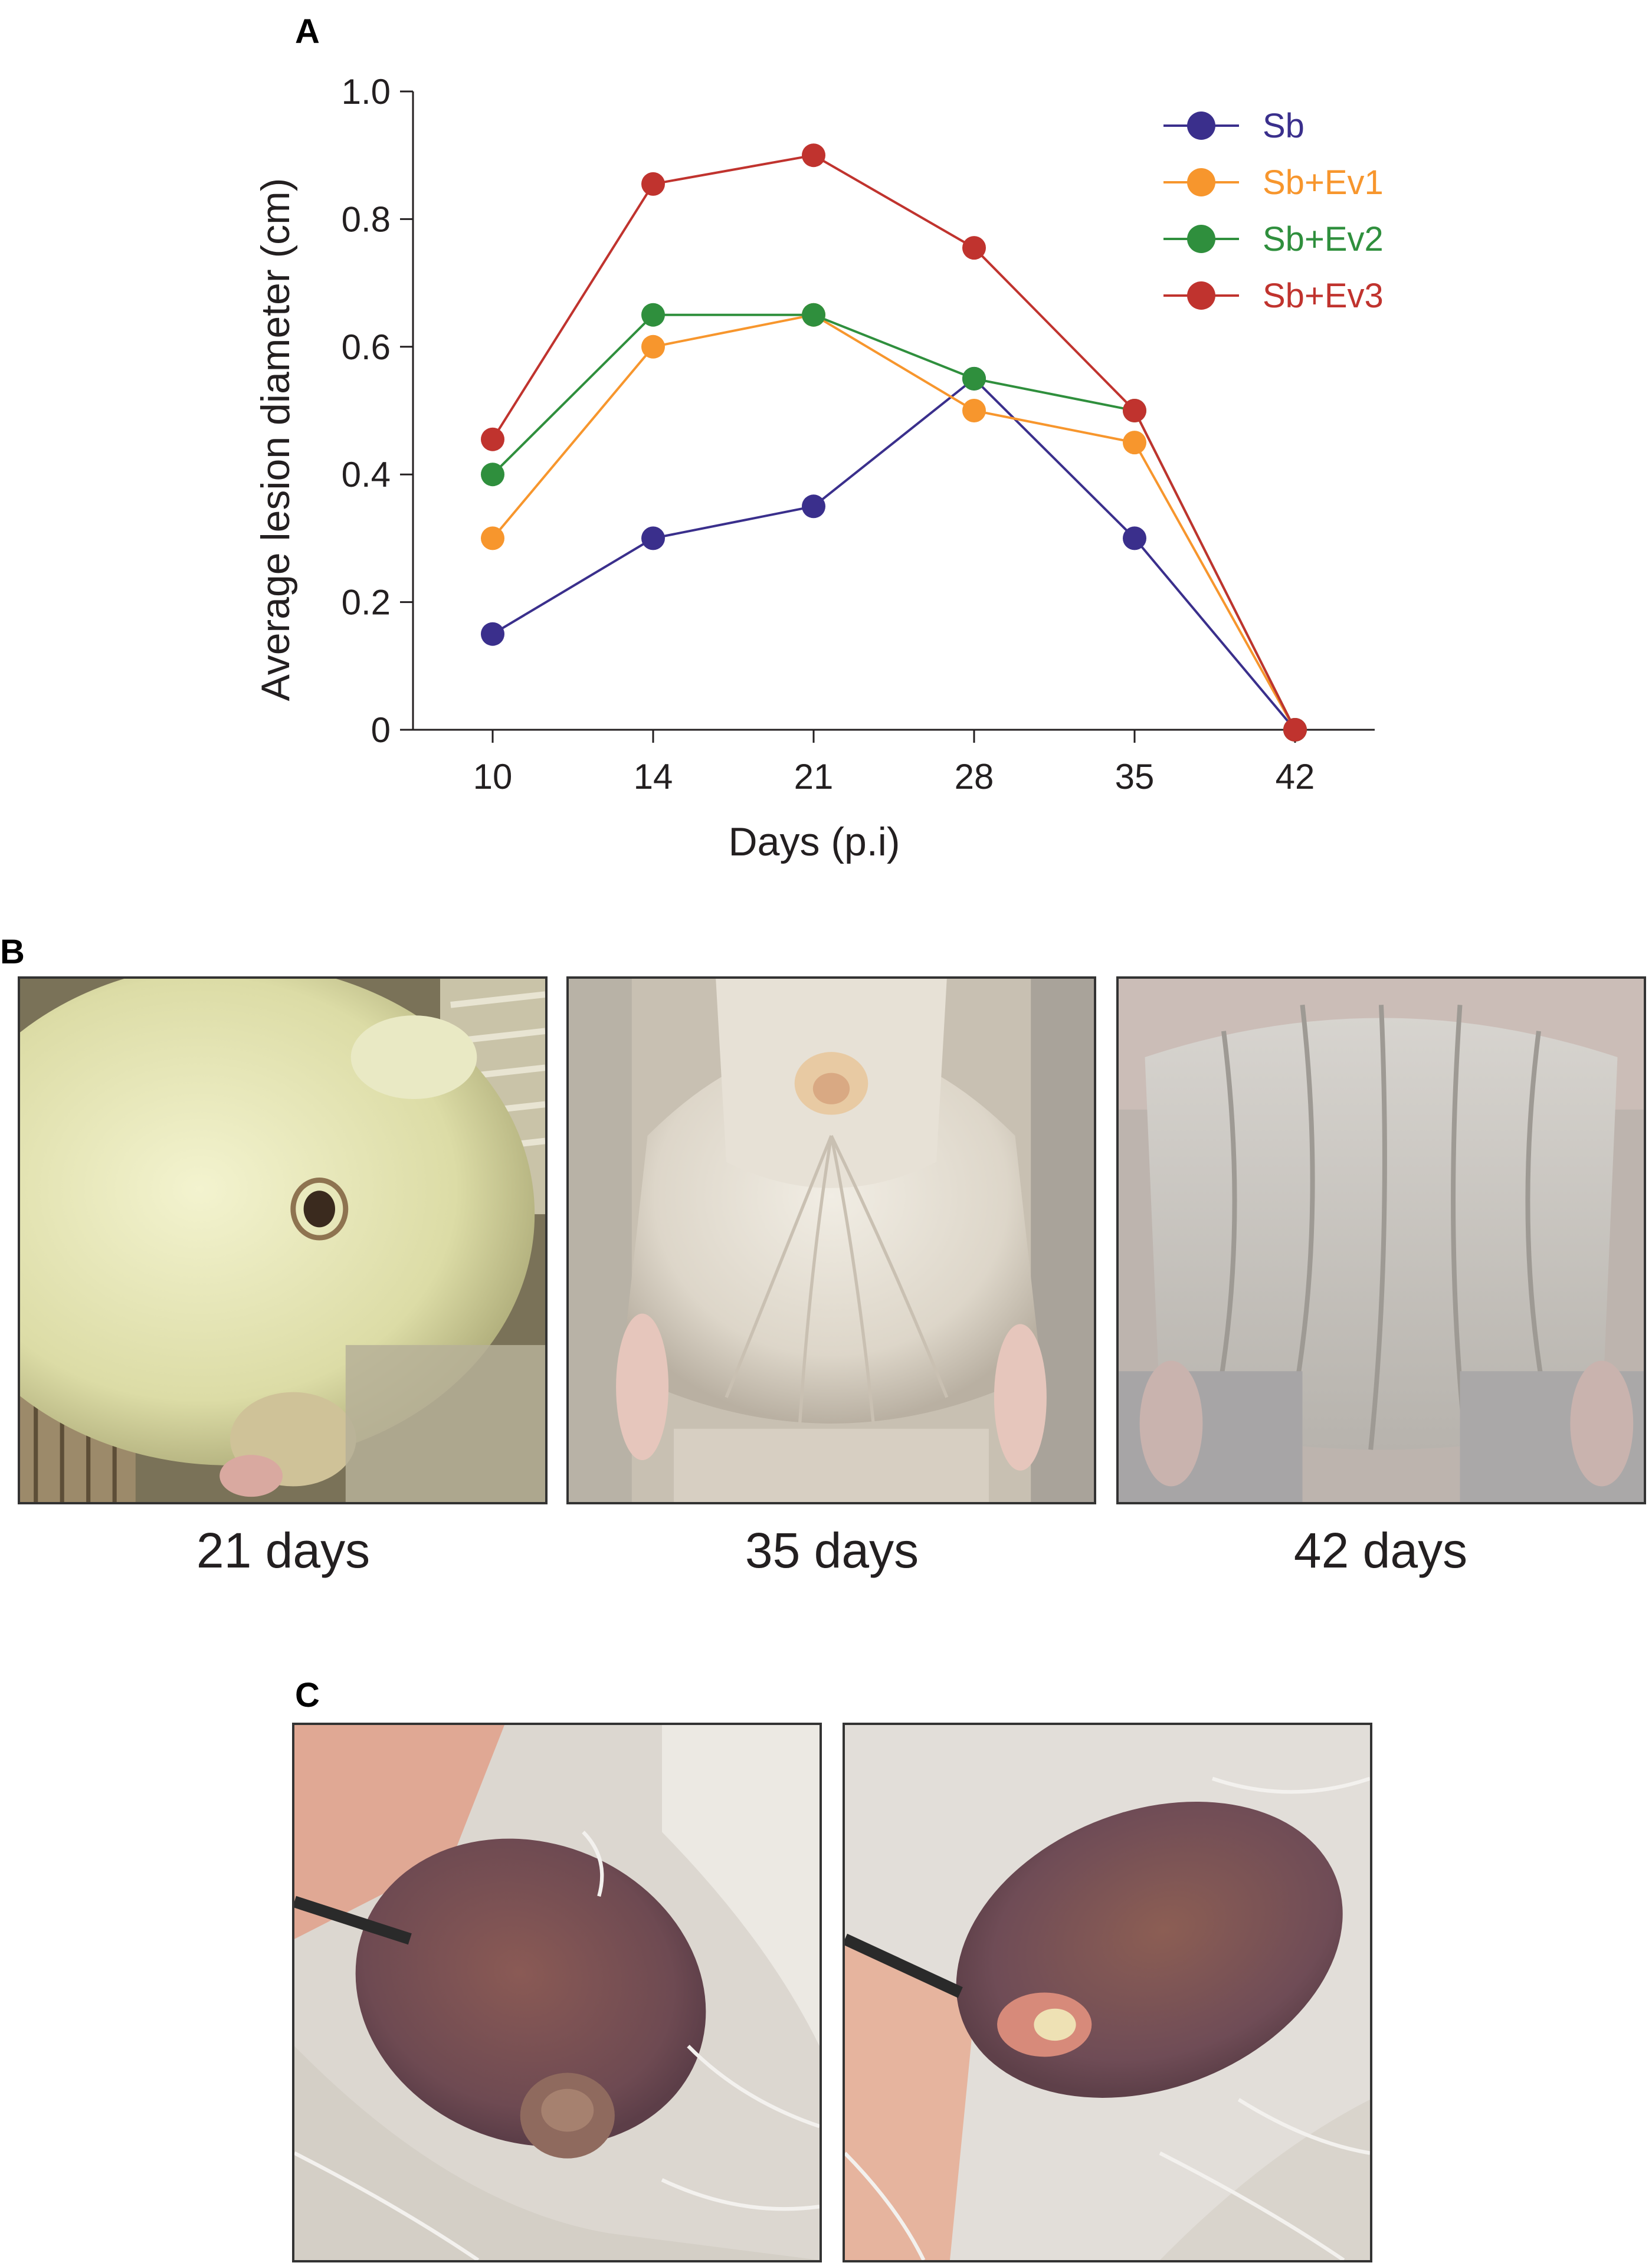  What do you see at coordinates (974, 777) in the screenshot?
I see `x-tick-label: 28` at bounding box center [974, 777].